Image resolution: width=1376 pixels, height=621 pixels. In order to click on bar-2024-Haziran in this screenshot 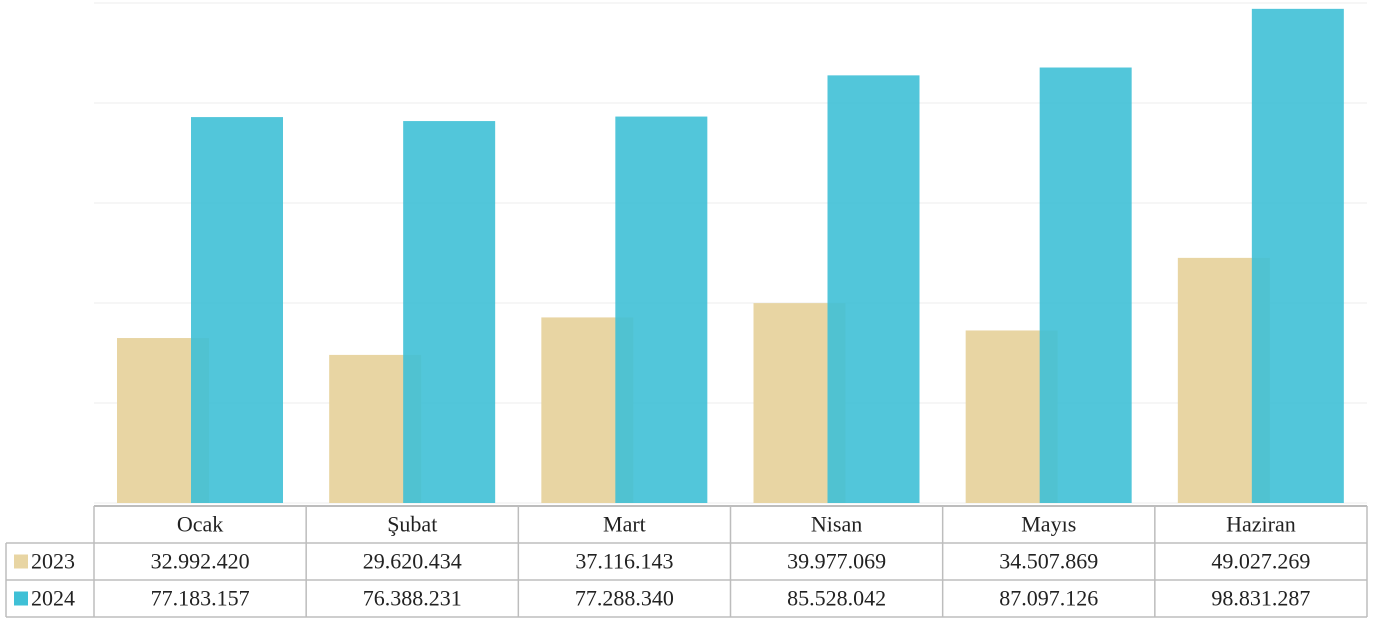, I will do `click(1297, 255)`.